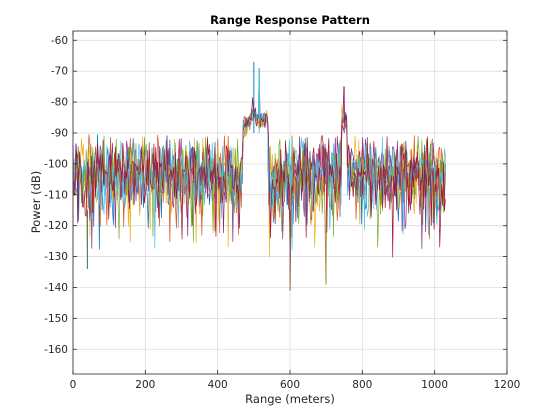 This screenshot has width=560, height=420. Describe the element at coordinates (56, 164) in the screenshot. I see `y-tick-label: -100` at that location.